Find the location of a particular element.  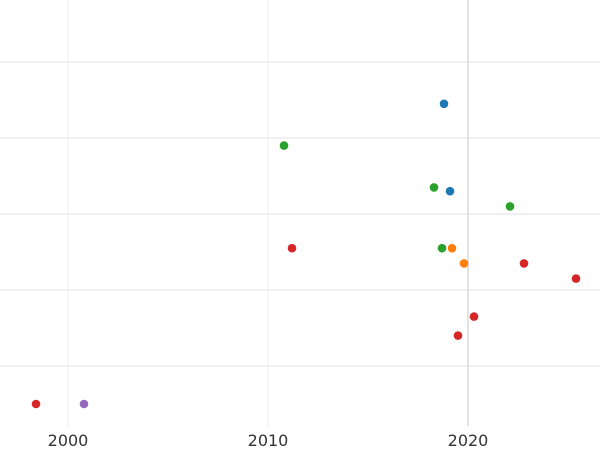

x-tick-label: 2010 is located at coordinates (268, 440).